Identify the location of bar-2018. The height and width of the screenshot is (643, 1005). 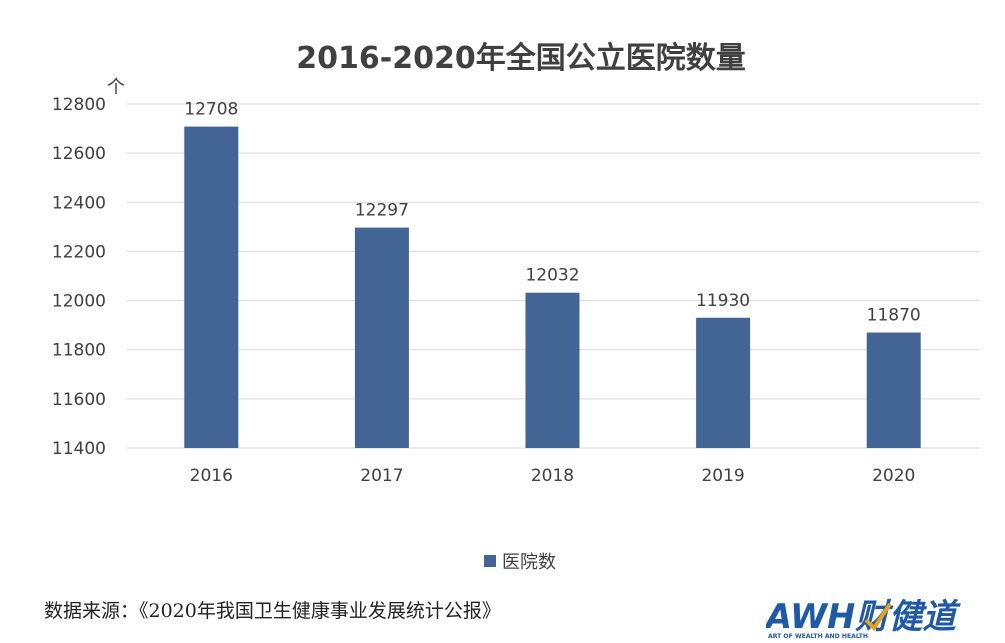
(552, 370).